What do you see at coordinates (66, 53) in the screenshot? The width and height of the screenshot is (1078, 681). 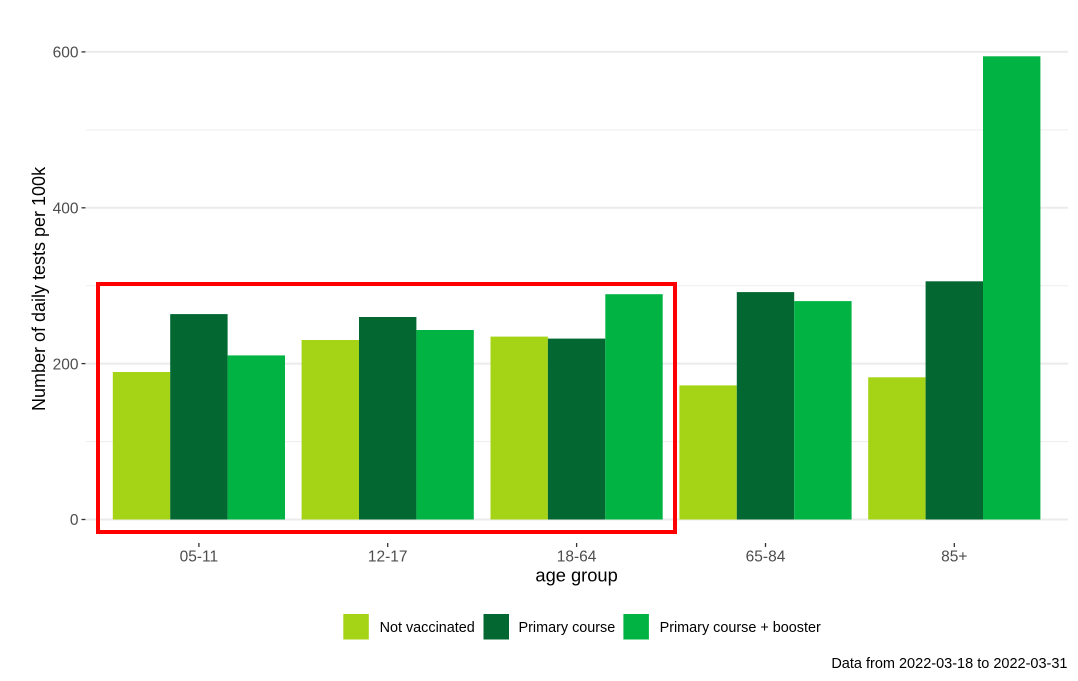 I see `svg-text: 600` at bounding box center [66, 53].